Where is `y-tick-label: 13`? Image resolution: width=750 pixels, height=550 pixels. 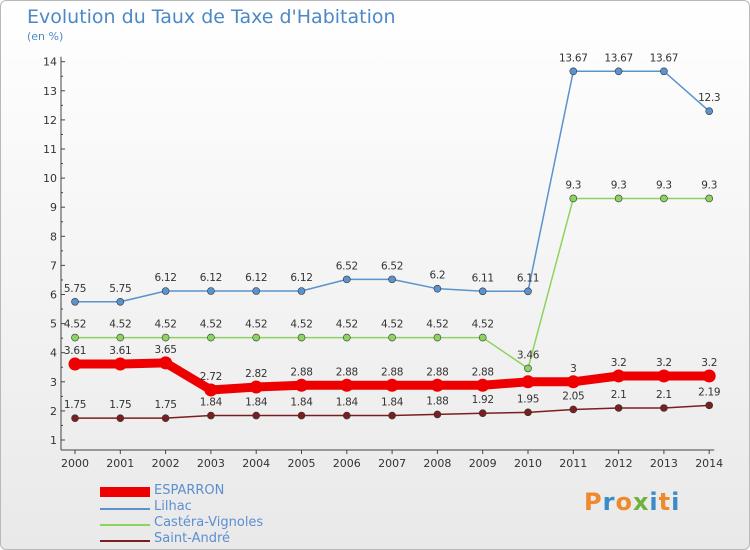 y-tick-label: 13 is located at coordinates (50, 91).